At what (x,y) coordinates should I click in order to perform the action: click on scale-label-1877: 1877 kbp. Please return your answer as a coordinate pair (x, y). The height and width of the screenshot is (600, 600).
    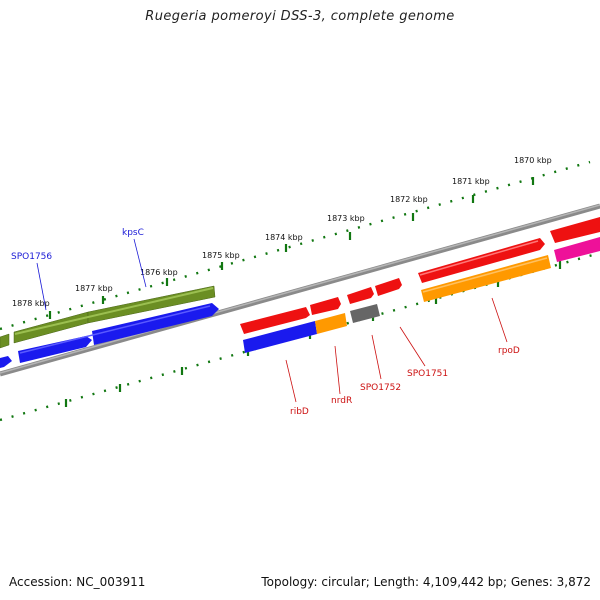
    Looking at the image, I should click on (94, 288).